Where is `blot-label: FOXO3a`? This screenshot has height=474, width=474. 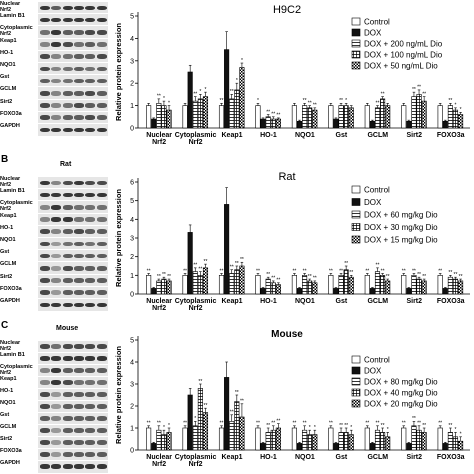
blot-label: FOXO3a is located at coordinates (11, 451).